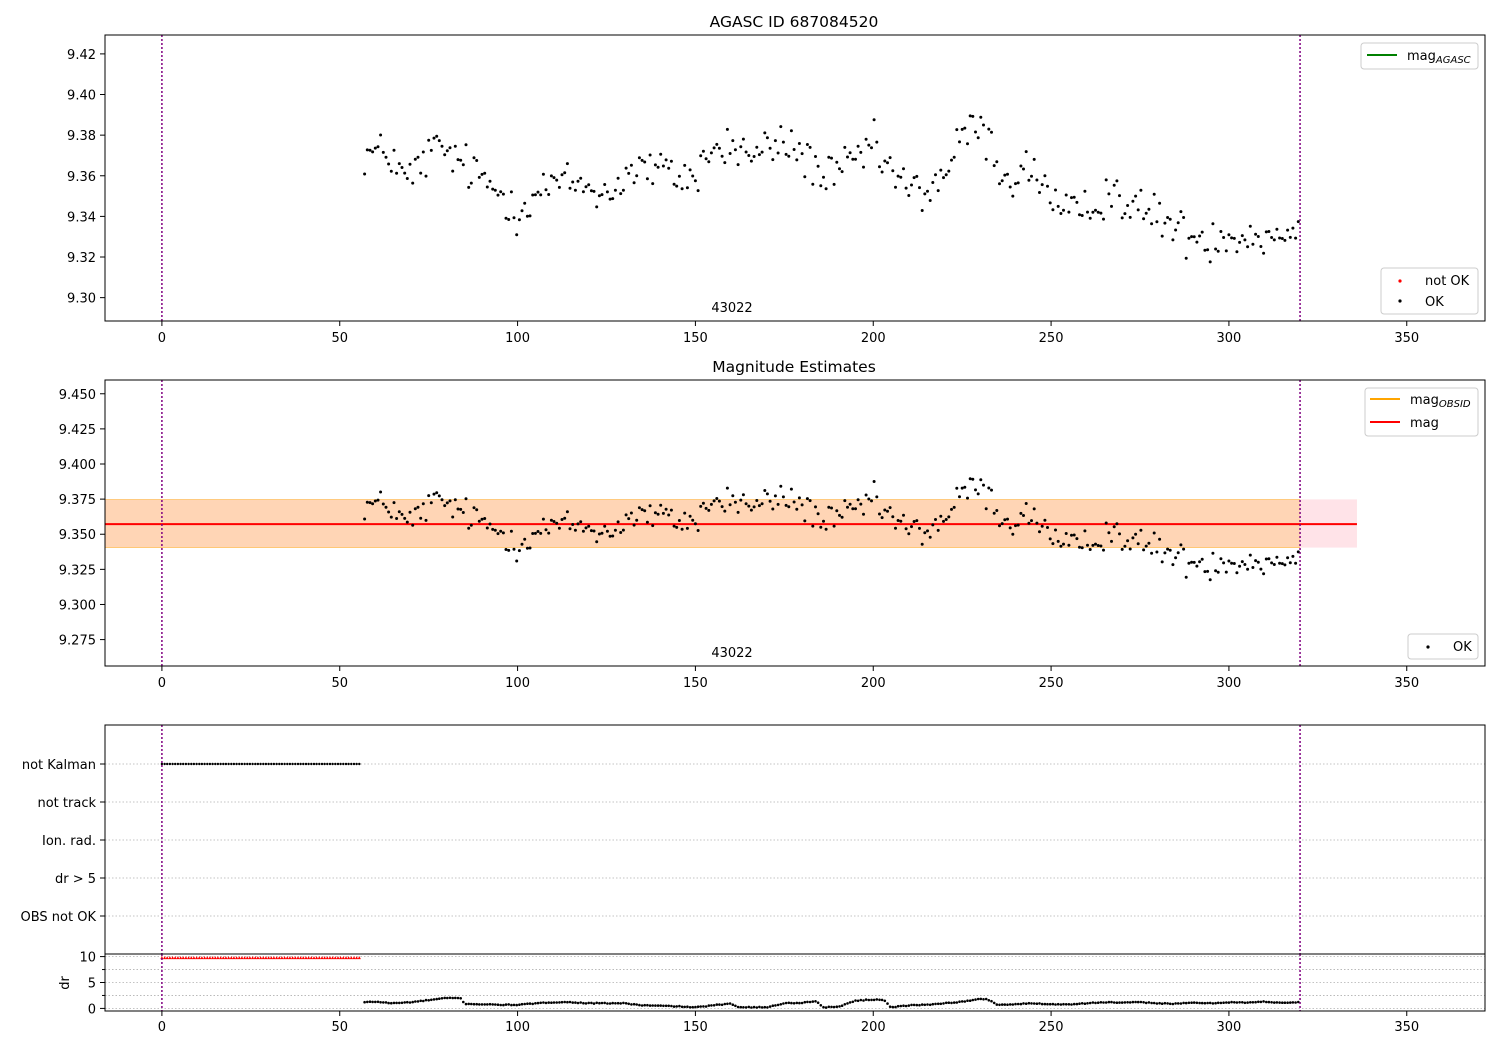  I want to click on x-tick-label: 0, so click(162, 338).